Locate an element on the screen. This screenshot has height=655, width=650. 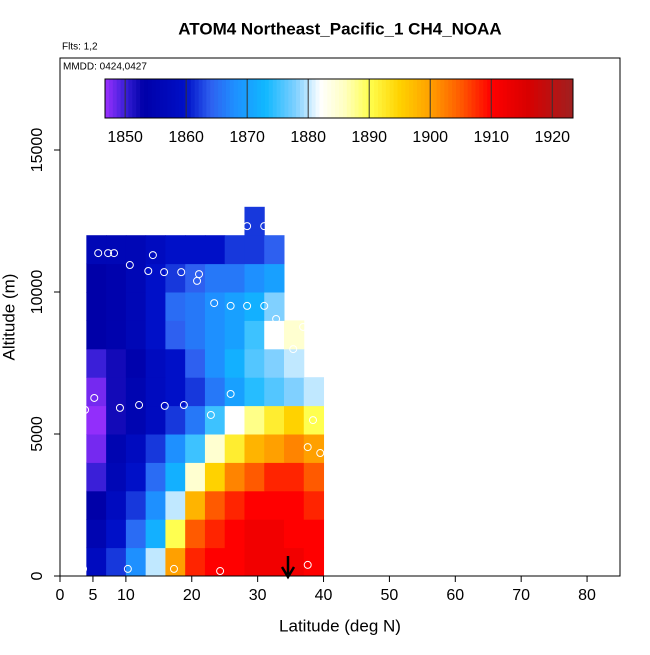
arrow is located at coordinates (288, 568).